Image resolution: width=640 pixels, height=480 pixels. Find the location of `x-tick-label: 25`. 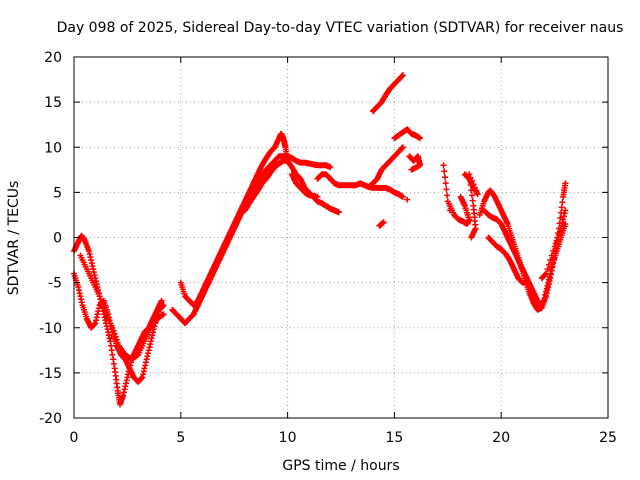

x-tick-label: 25 is located at coordinates (608, 438).